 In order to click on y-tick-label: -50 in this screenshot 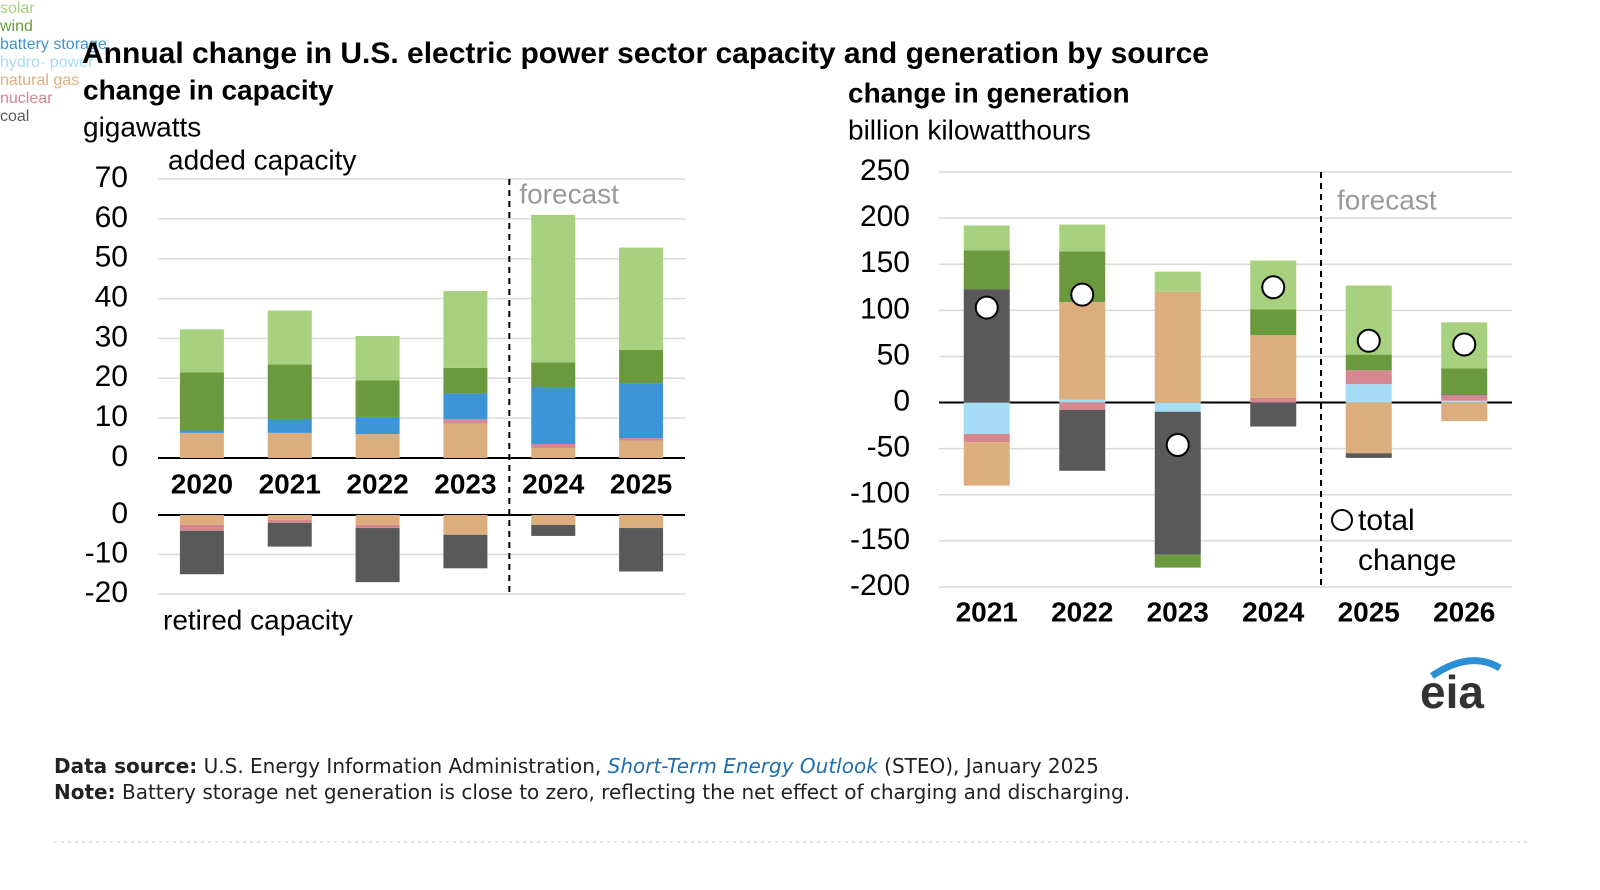, I will do `click(888, 447)`.